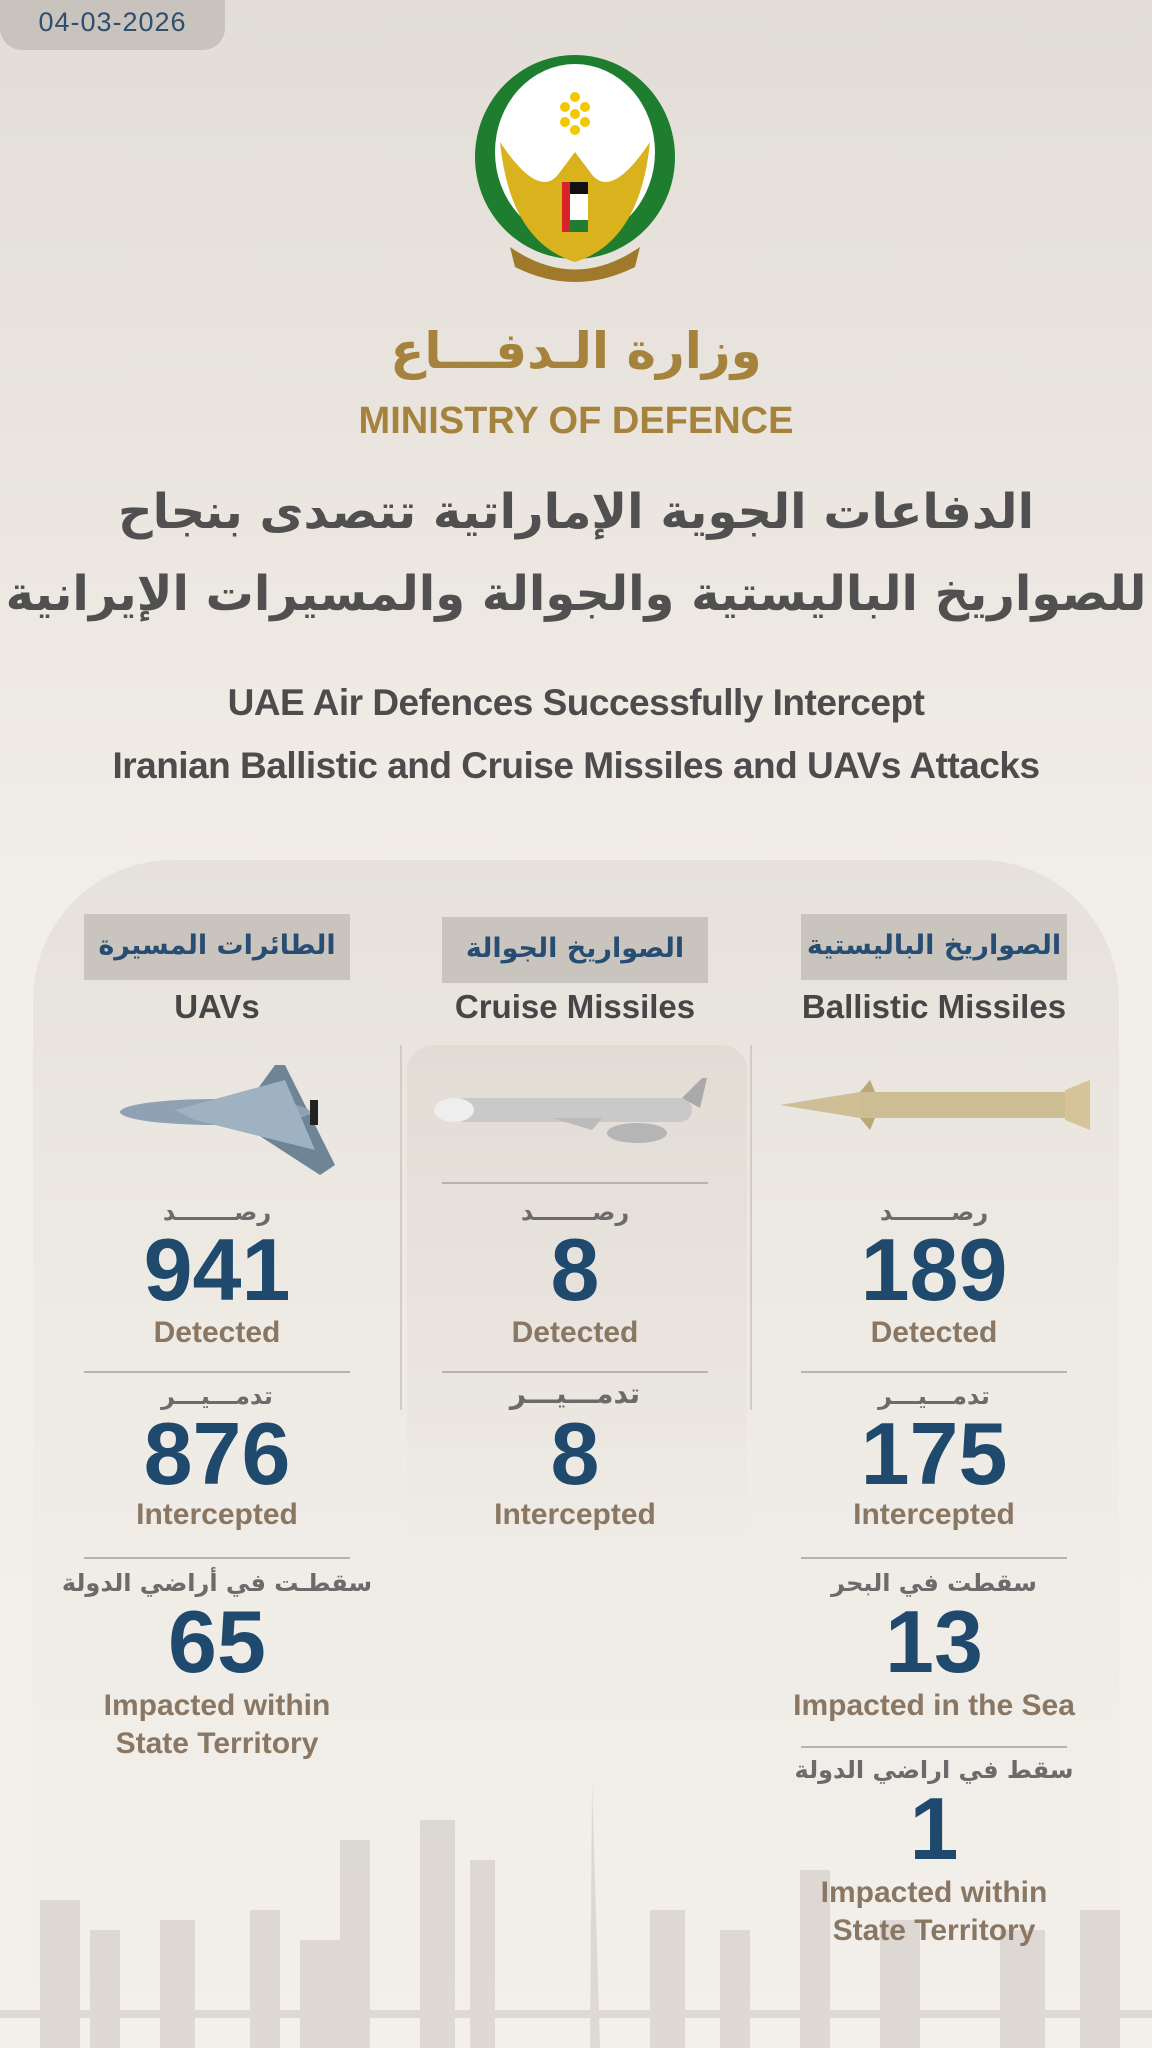  What do you see at coordinates (934, 1006) in the screenshot?
I see `ballistic-title-english: Ballistic Missiles` at bounding box center [934, 1006].